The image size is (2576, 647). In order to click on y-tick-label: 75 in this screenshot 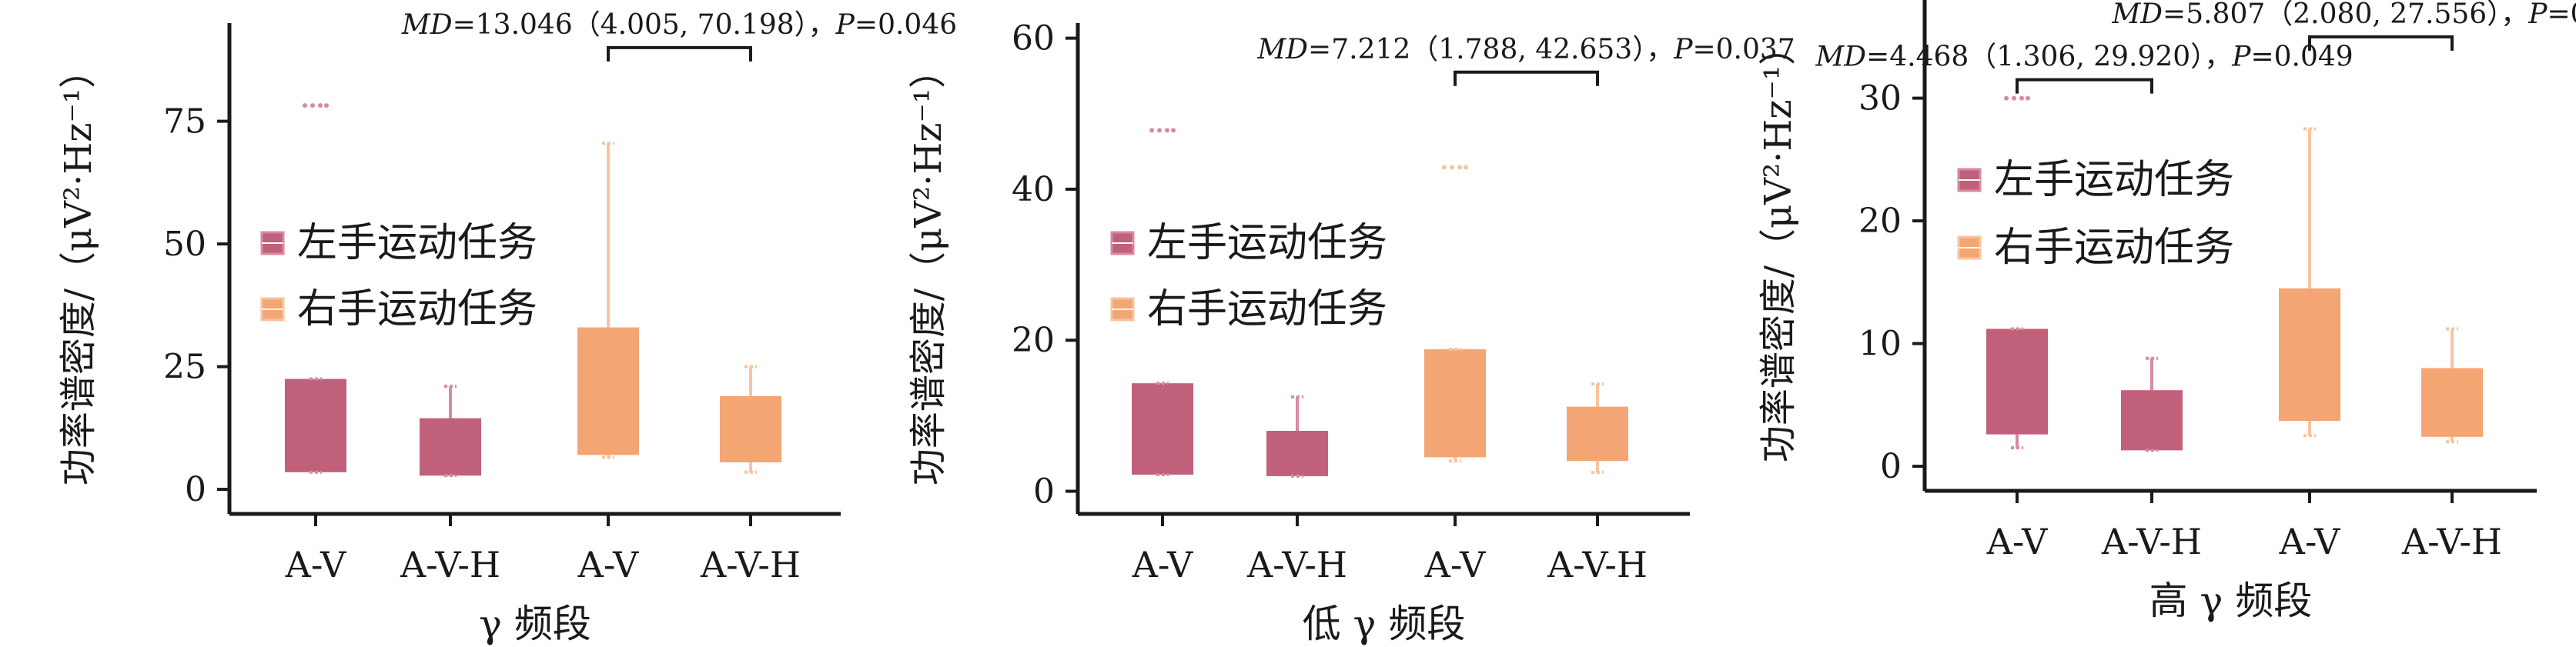, I will do `click(185, 122)`.